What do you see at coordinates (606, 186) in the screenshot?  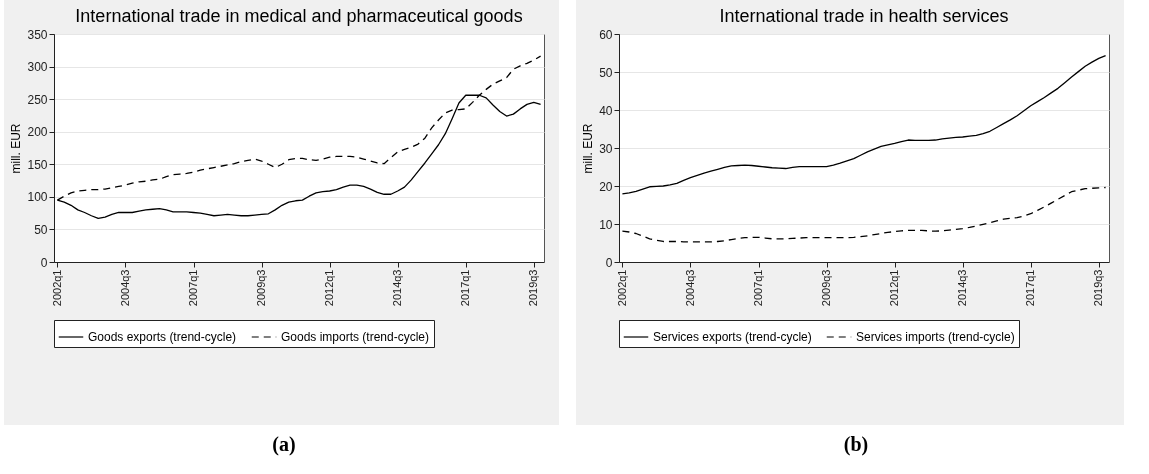 I see `y-tick-label: 20` at bounding box center [606, 186].